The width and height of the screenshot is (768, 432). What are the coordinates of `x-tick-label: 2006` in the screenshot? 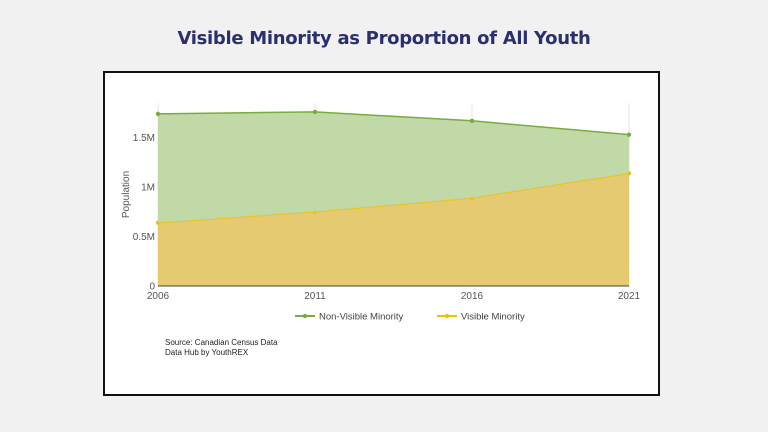 It's located at (158, 296).